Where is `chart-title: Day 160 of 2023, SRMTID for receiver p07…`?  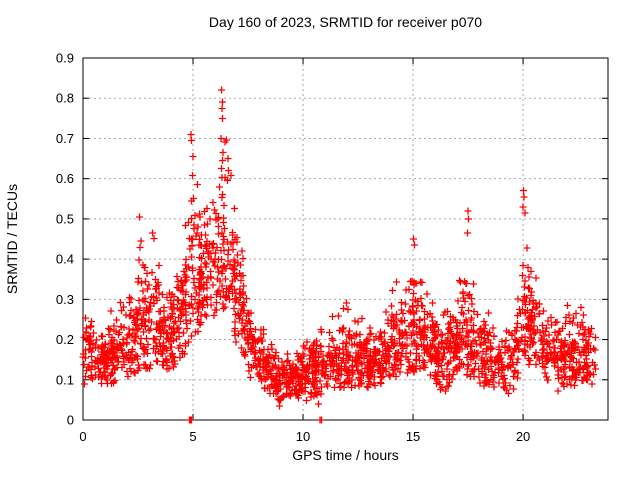 chart-title: Day 160 of 2023, SRMTID for receiver p07… is located at coordinates (345, 22).